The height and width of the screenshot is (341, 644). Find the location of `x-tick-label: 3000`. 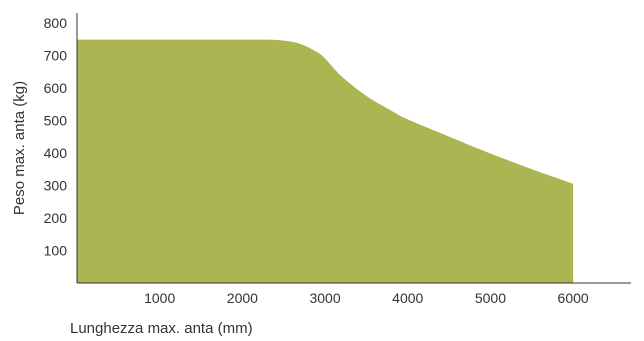

x-tick-label: 3000 is located at coordinates (324, 298).